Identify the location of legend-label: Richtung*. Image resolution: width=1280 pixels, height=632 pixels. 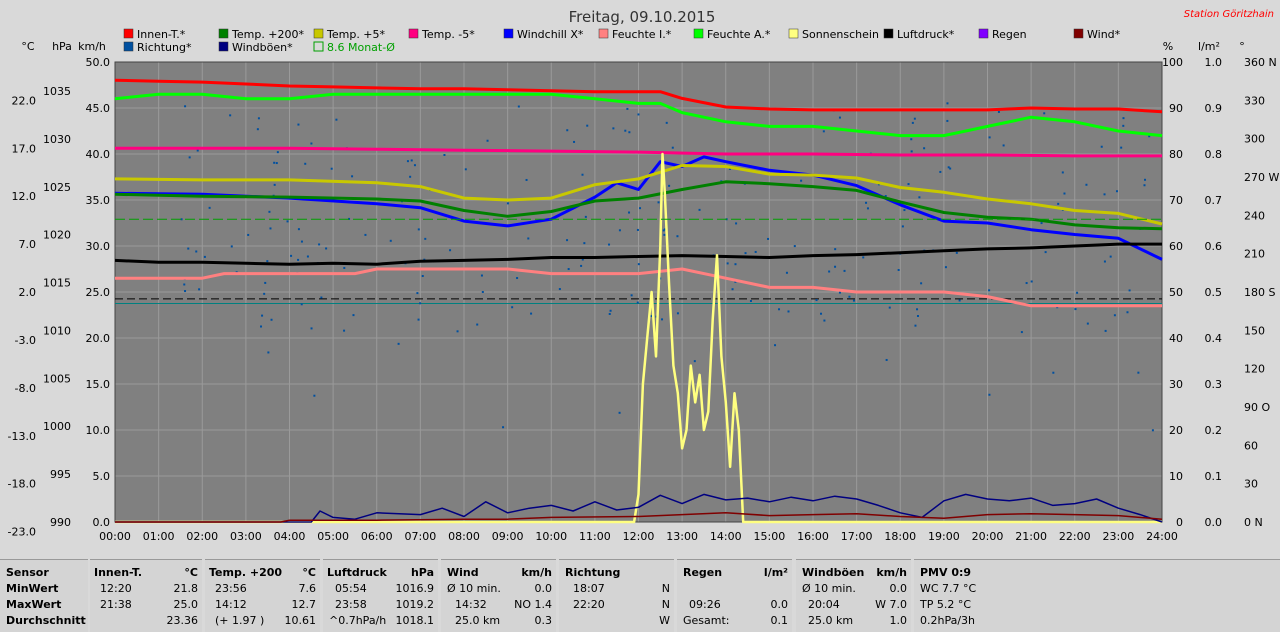
(164, 47).